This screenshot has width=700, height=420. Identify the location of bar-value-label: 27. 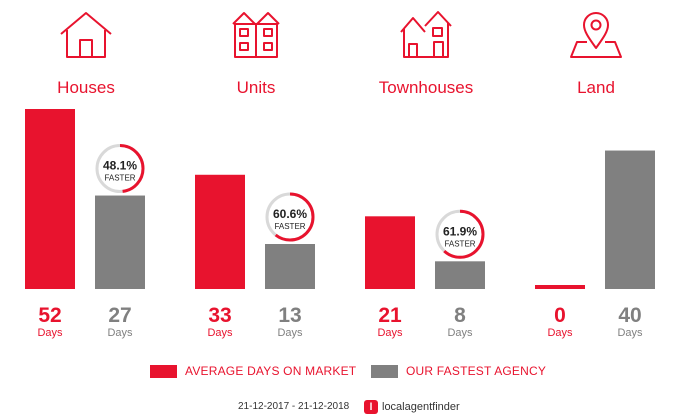
(119, 315).